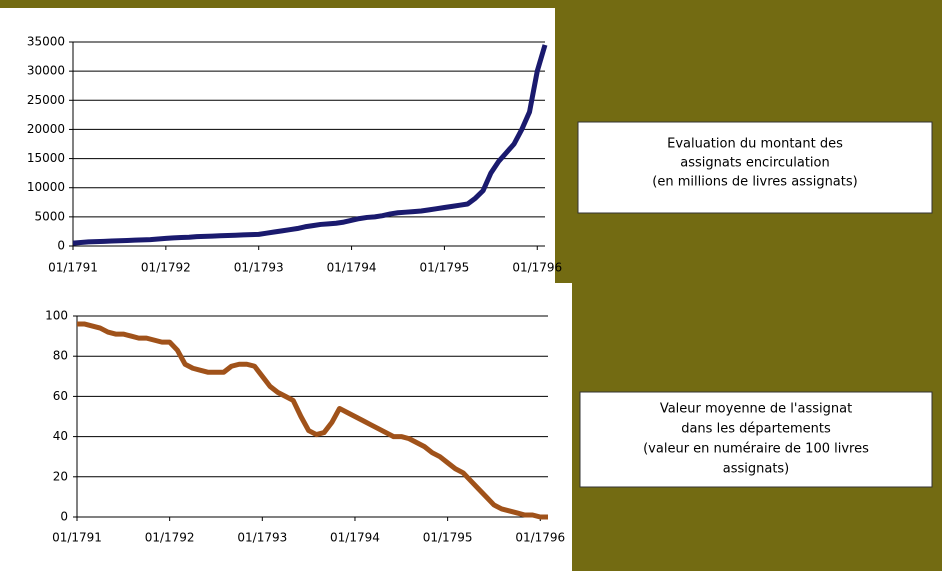  I want to click on y-tick-label: 100, so click(56, 316).